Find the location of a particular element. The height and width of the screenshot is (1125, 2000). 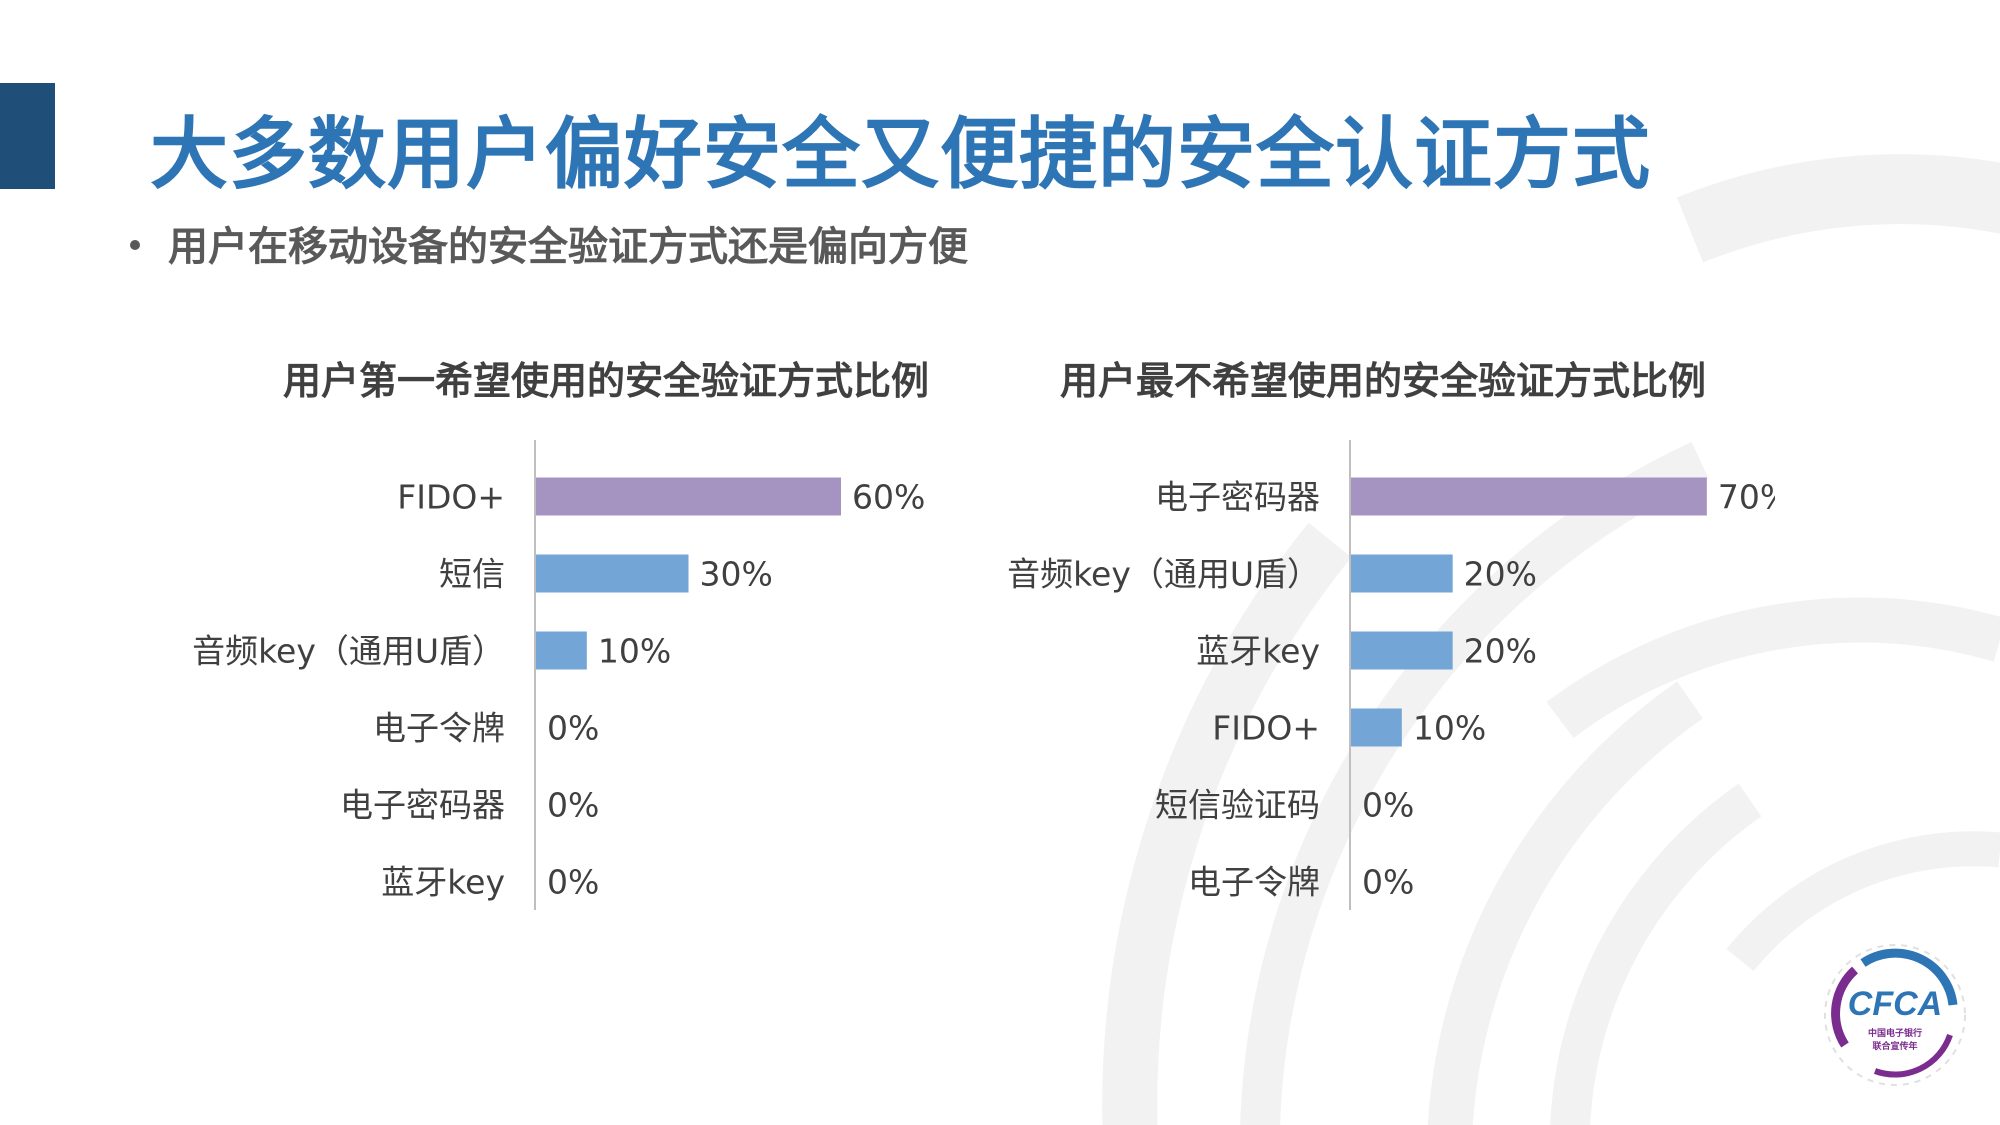

data-label: 60% is located at coordinates (888, 497).